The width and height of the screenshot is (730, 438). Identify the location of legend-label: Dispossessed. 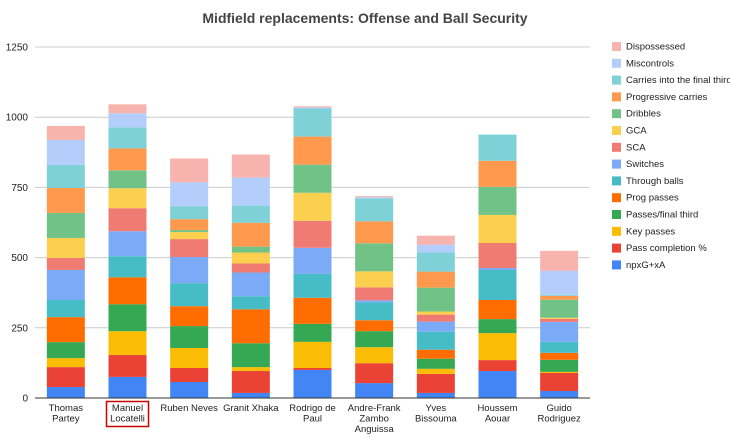
(655, 47).